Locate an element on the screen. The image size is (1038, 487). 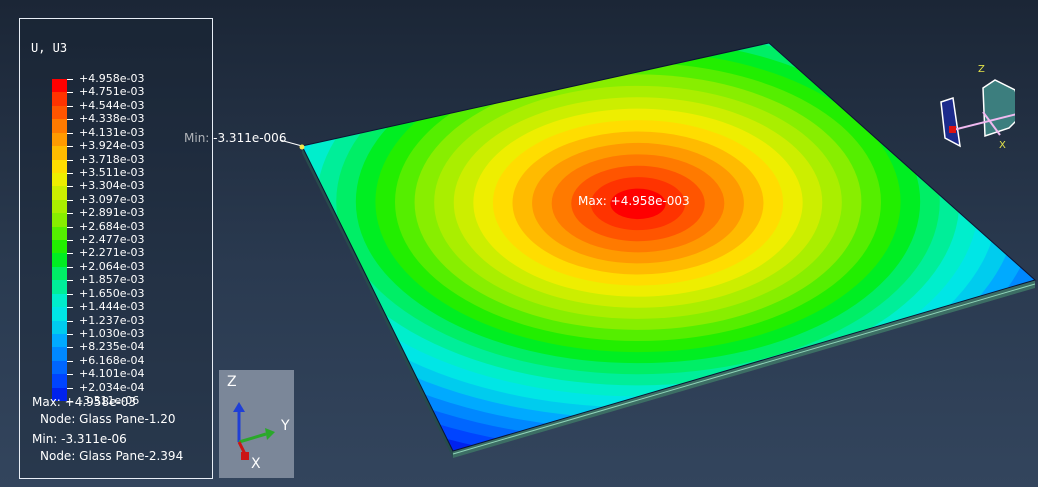
legend-title: U, U3 is located at coordinates (49, 48).